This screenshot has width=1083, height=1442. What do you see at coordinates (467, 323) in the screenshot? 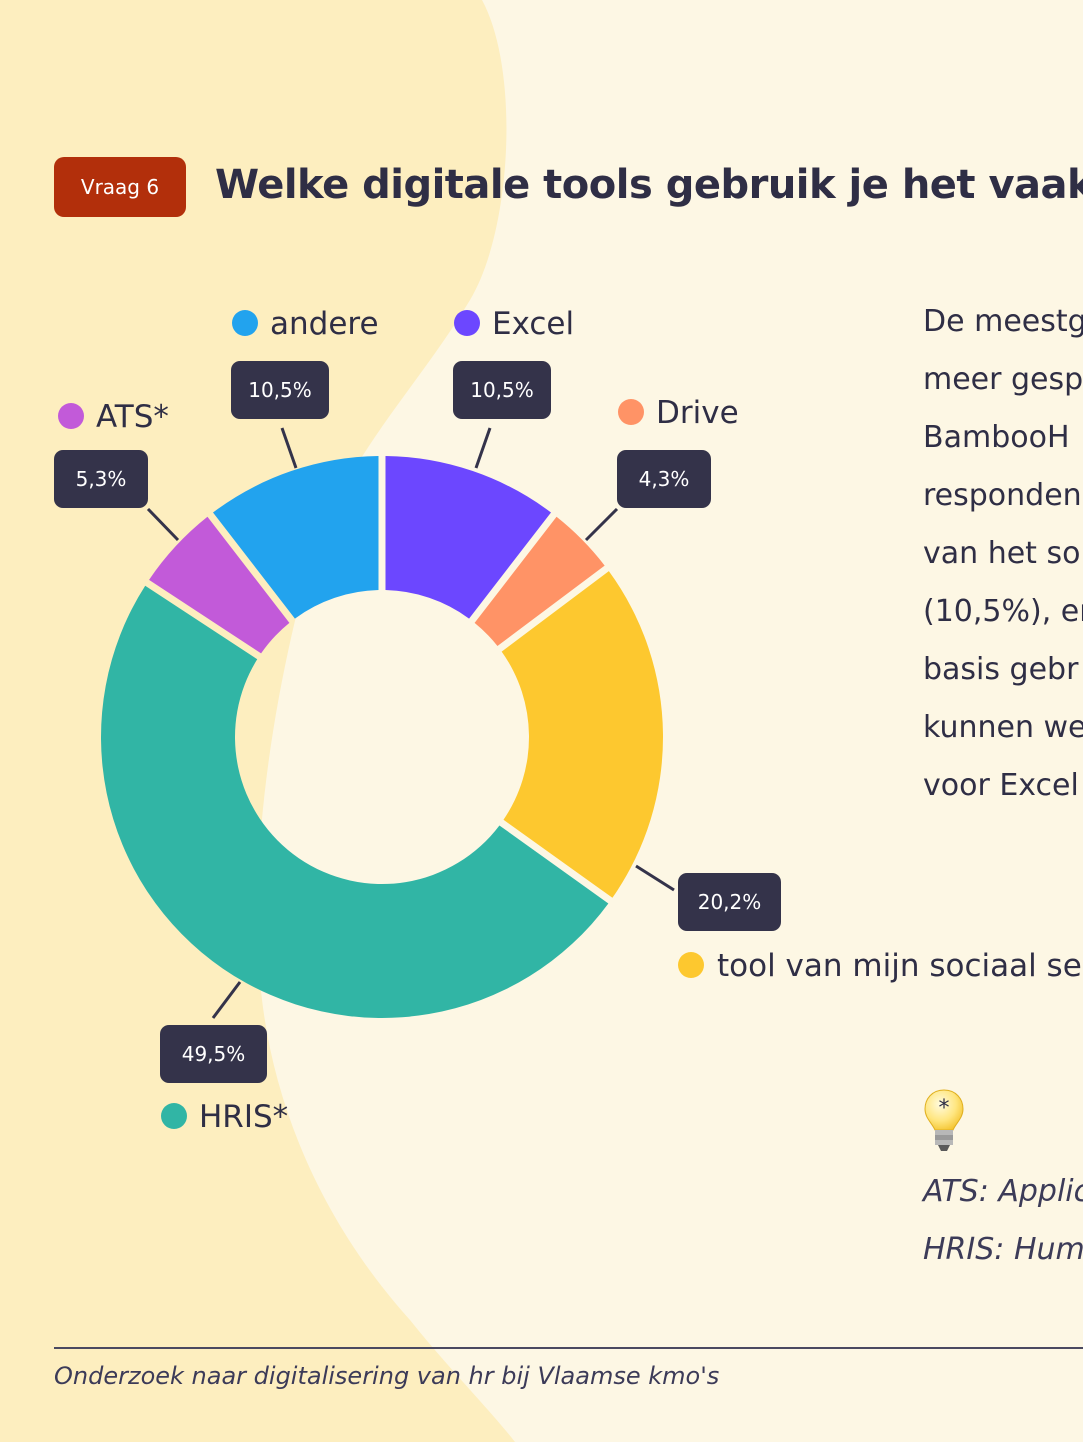
I see `legend-dot-excel` at bounding box center [467, 323].